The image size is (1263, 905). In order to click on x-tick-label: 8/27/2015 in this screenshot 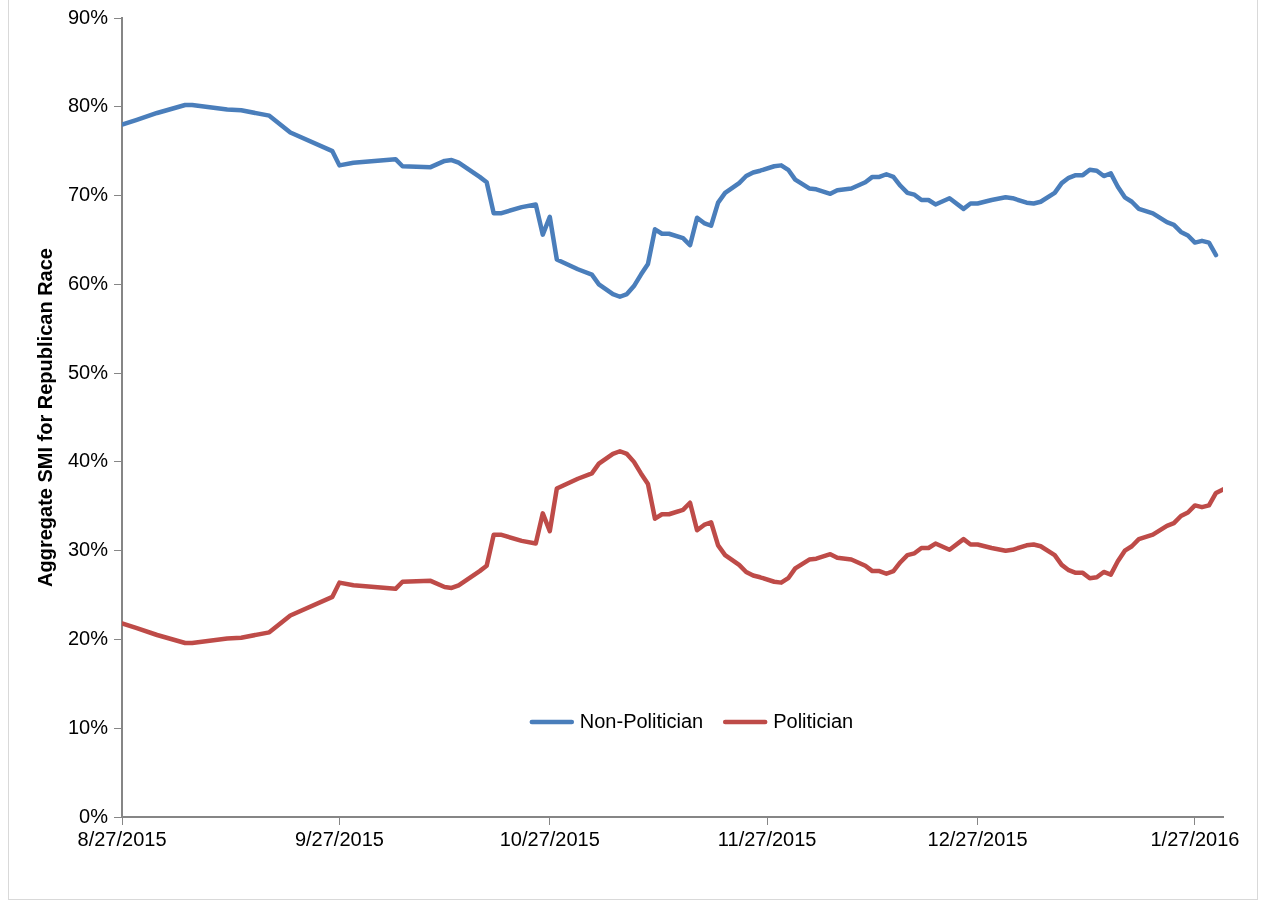, I will do `click(122, 838)`.